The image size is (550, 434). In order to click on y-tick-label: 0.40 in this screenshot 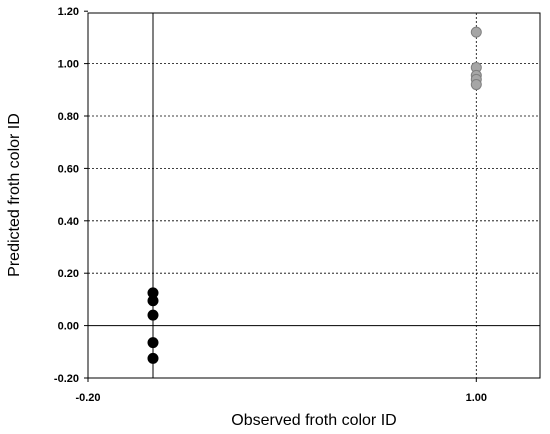, I will do `click(68, 222)`.